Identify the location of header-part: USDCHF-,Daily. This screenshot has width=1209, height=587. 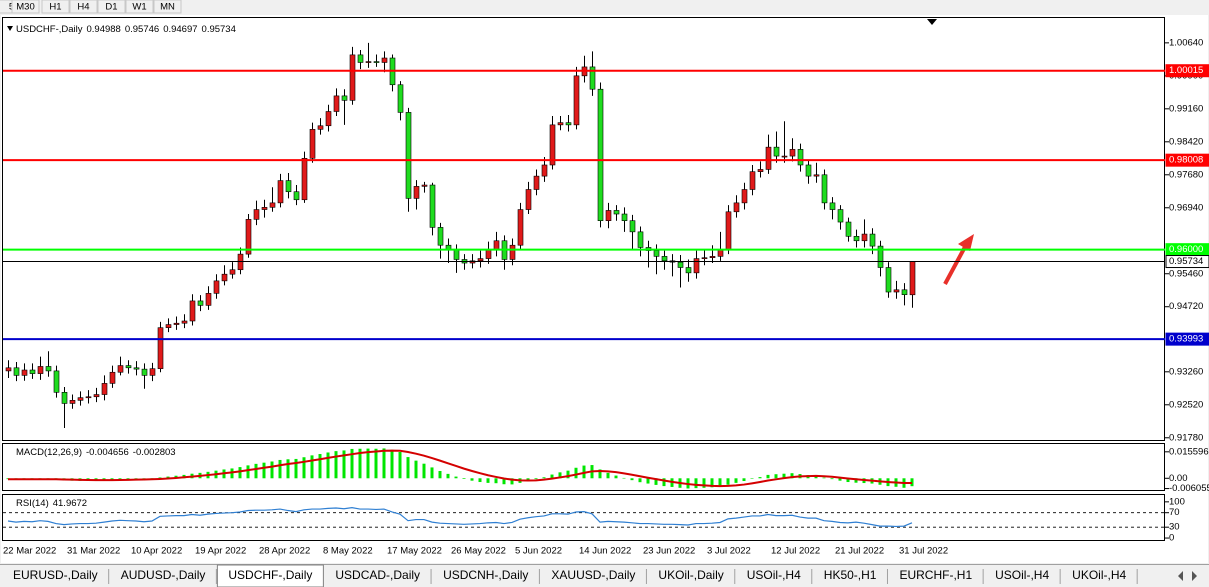
(49, 29).